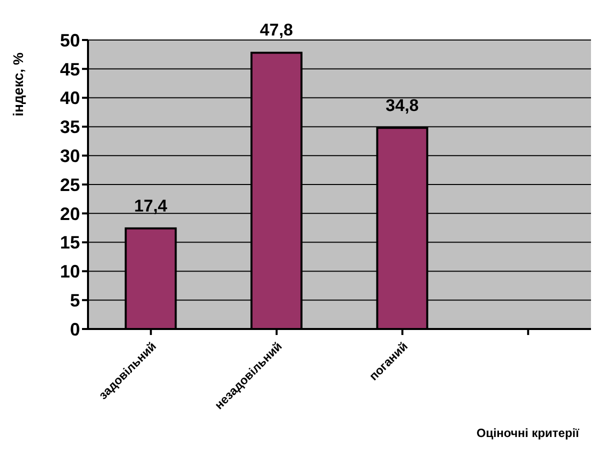 Image resolution: width=599 pixels, height=457 pixels. I want to click on y-tick-label: 45, so click(70, 69).